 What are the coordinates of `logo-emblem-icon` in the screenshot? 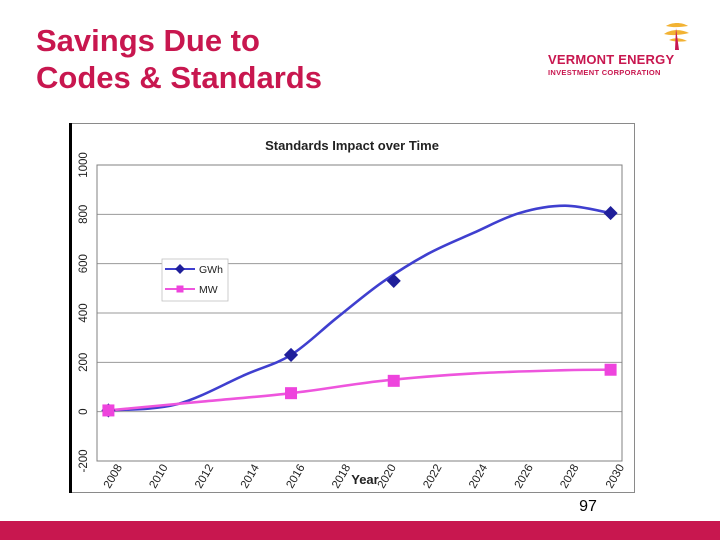 It's located at (676, 36).